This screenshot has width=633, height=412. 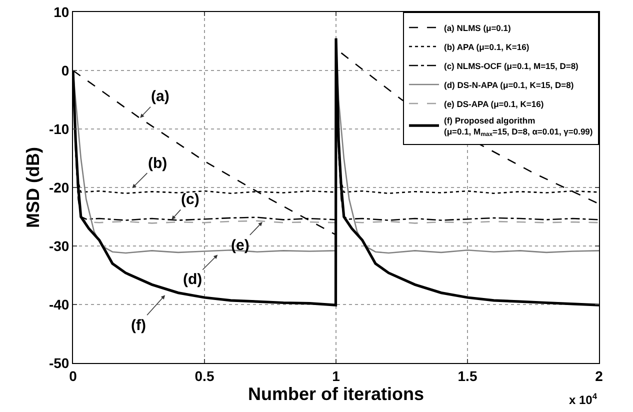 What do you see at coordinates (468, 376) in the screenshot?
I see `x-tick-label: 1.5` at bounding box center [468, 376].